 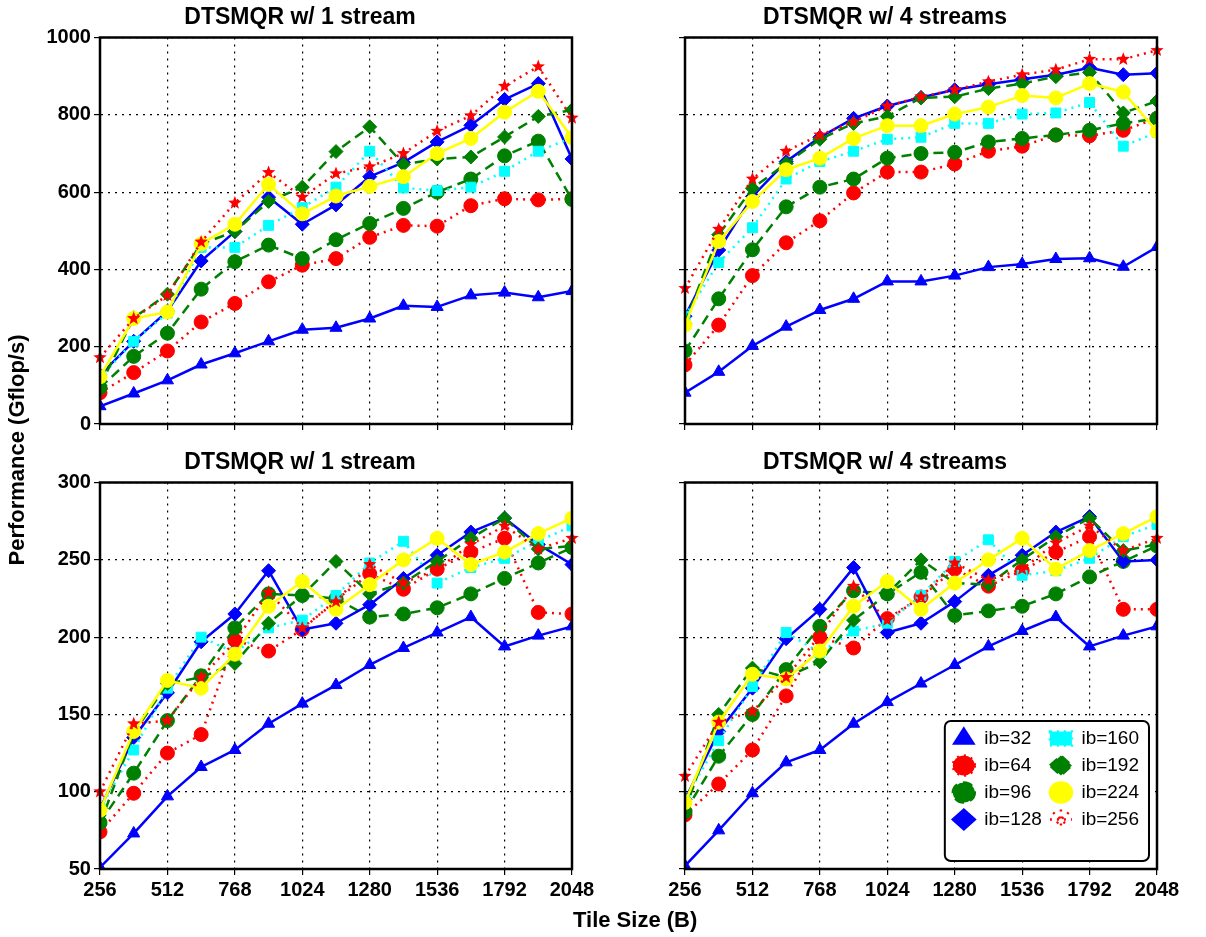 What do you see at coordinates (1110, 737) in the screenshot?
I see `legend-label: ib=160` at bounding box center [1110, 737].